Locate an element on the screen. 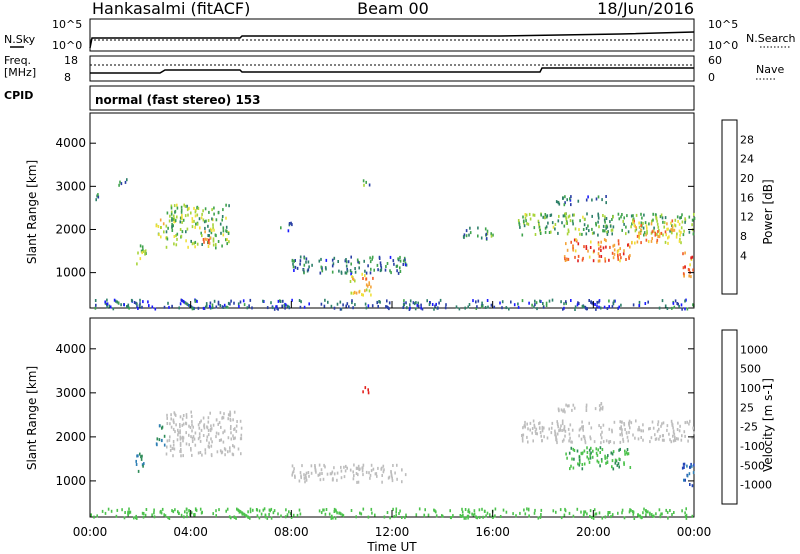 Image resolution: width=800 pixels, height=554 pixels. noise-panel is located at coordinates (392, 35).